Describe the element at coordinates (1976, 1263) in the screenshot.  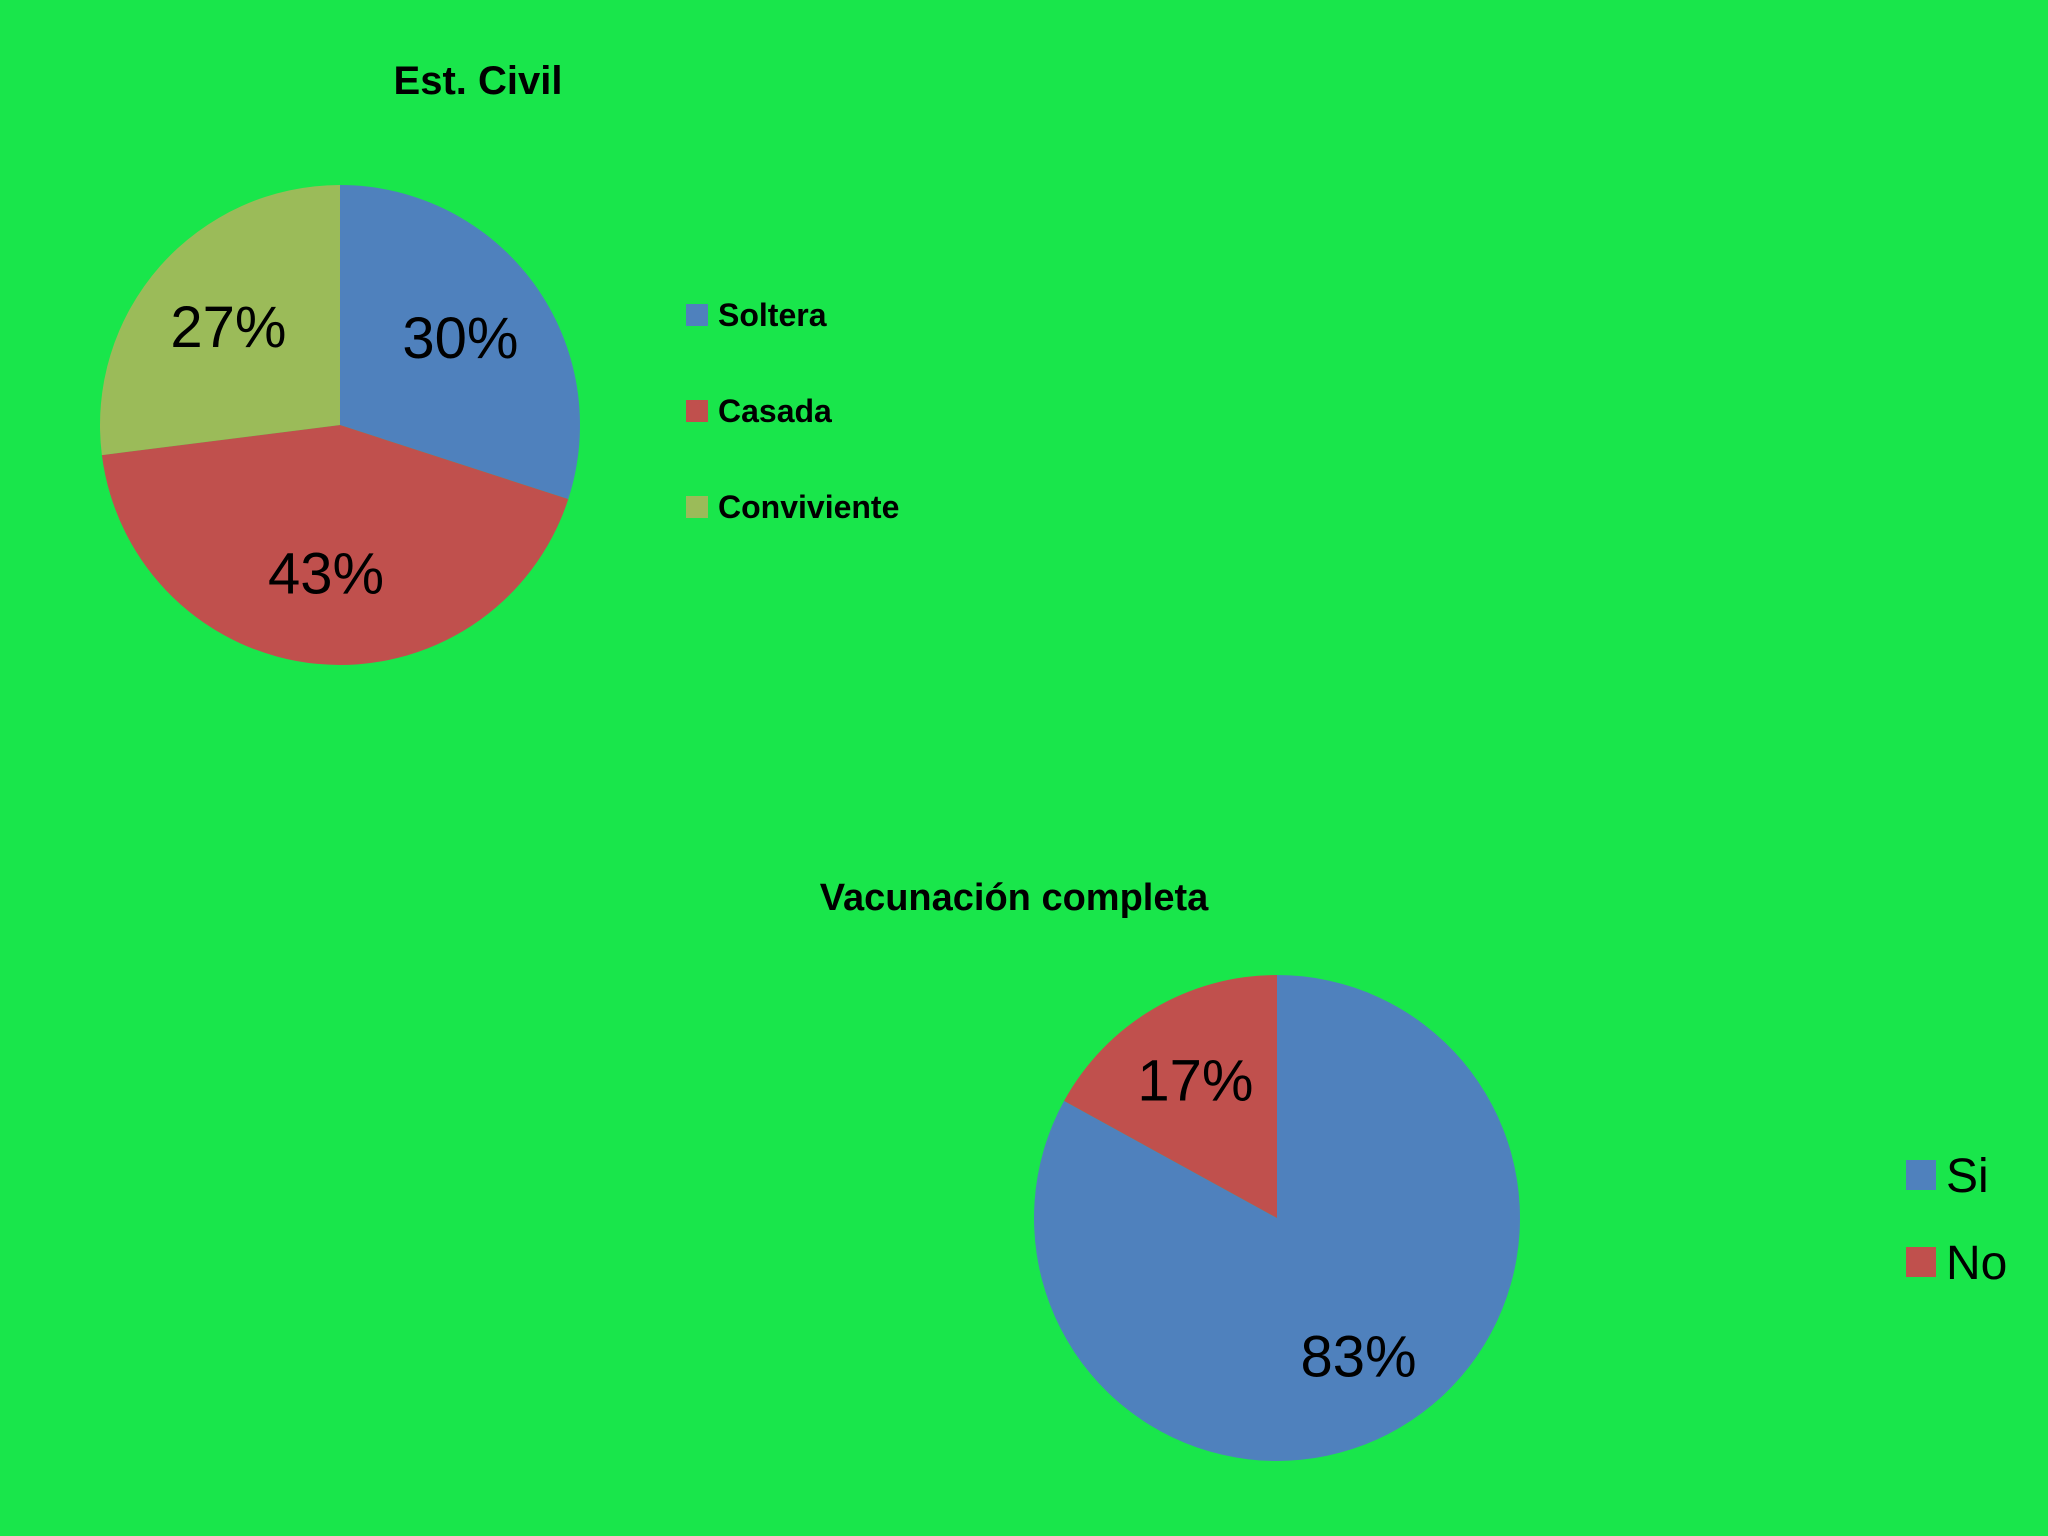
I see `legend-label-no: No` at that location.